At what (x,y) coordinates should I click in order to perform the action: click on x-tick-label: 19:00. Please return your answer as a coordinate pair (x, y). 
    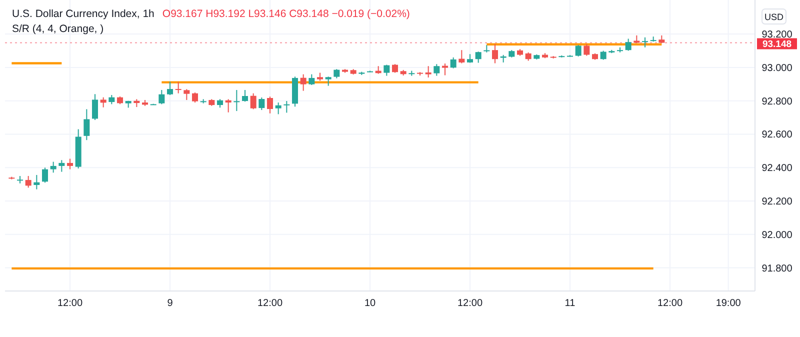
    Looking at the image, I should click on (729, 303).